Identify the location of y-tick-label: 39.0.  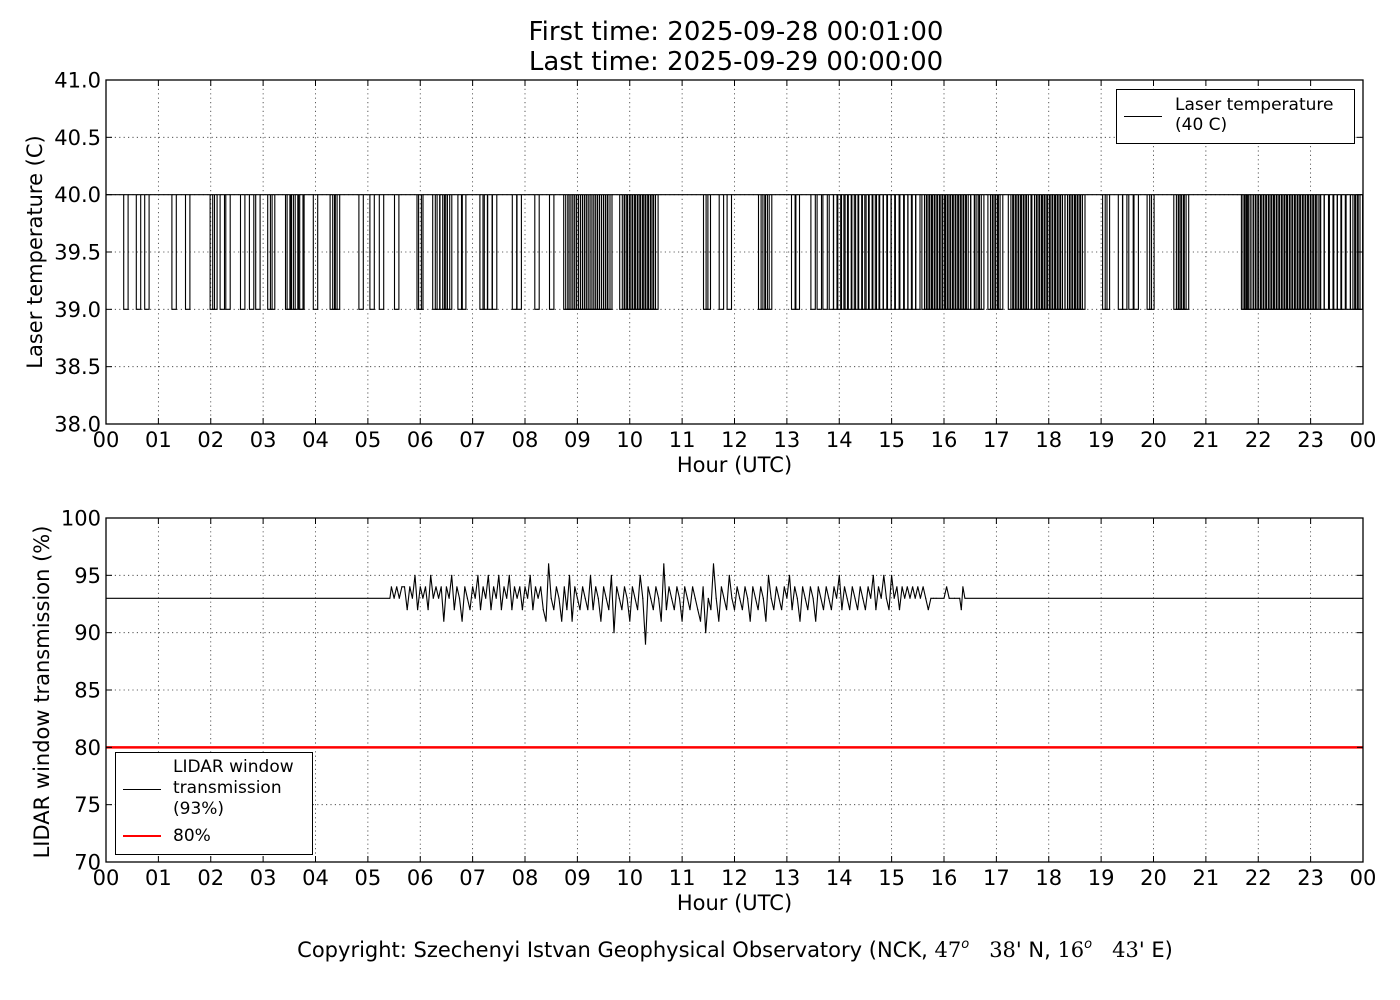
(77, 310).